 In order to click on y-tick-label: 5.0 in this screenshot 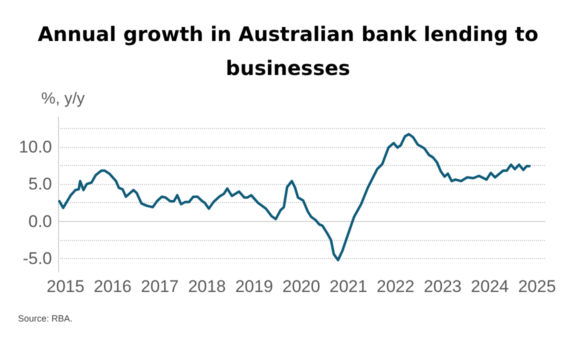, I will do `click(40, 184)`.